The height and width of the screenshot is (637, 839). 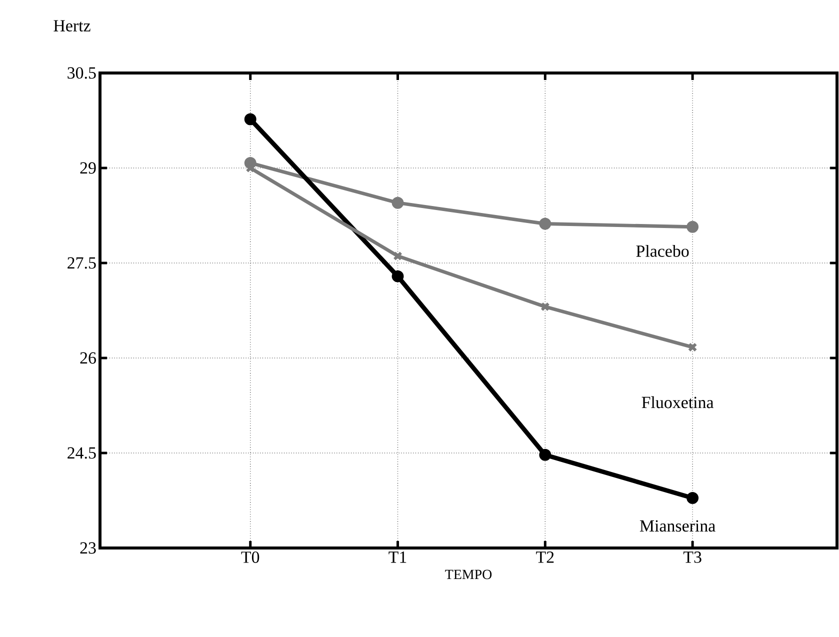 I want to click on x-tick-label: T3, so click(x=692, y=557).